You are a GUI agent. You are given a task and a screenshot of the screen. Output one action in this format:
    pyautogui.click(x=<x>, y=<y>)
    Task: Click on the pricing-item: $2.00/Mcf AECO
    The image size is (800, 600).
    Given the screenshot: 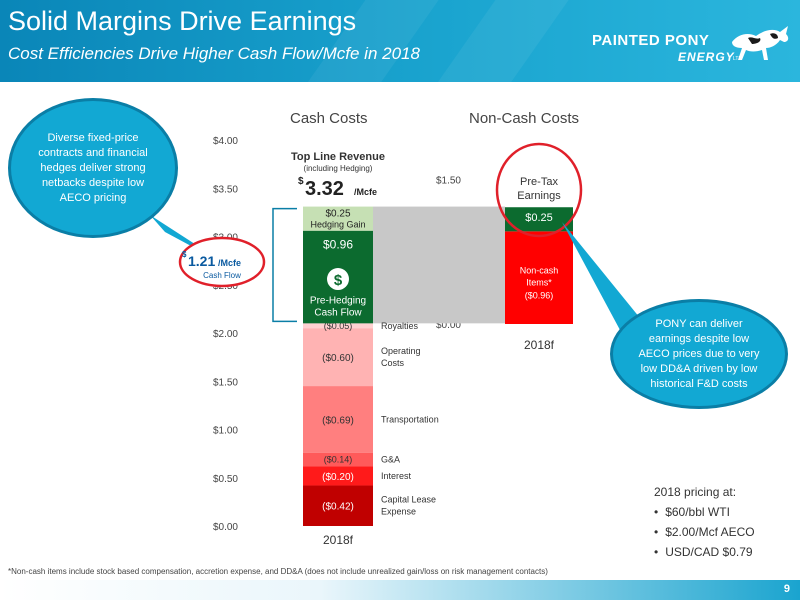 What is the action you would take?
    pyautogui.click(x=704, y=532)
    